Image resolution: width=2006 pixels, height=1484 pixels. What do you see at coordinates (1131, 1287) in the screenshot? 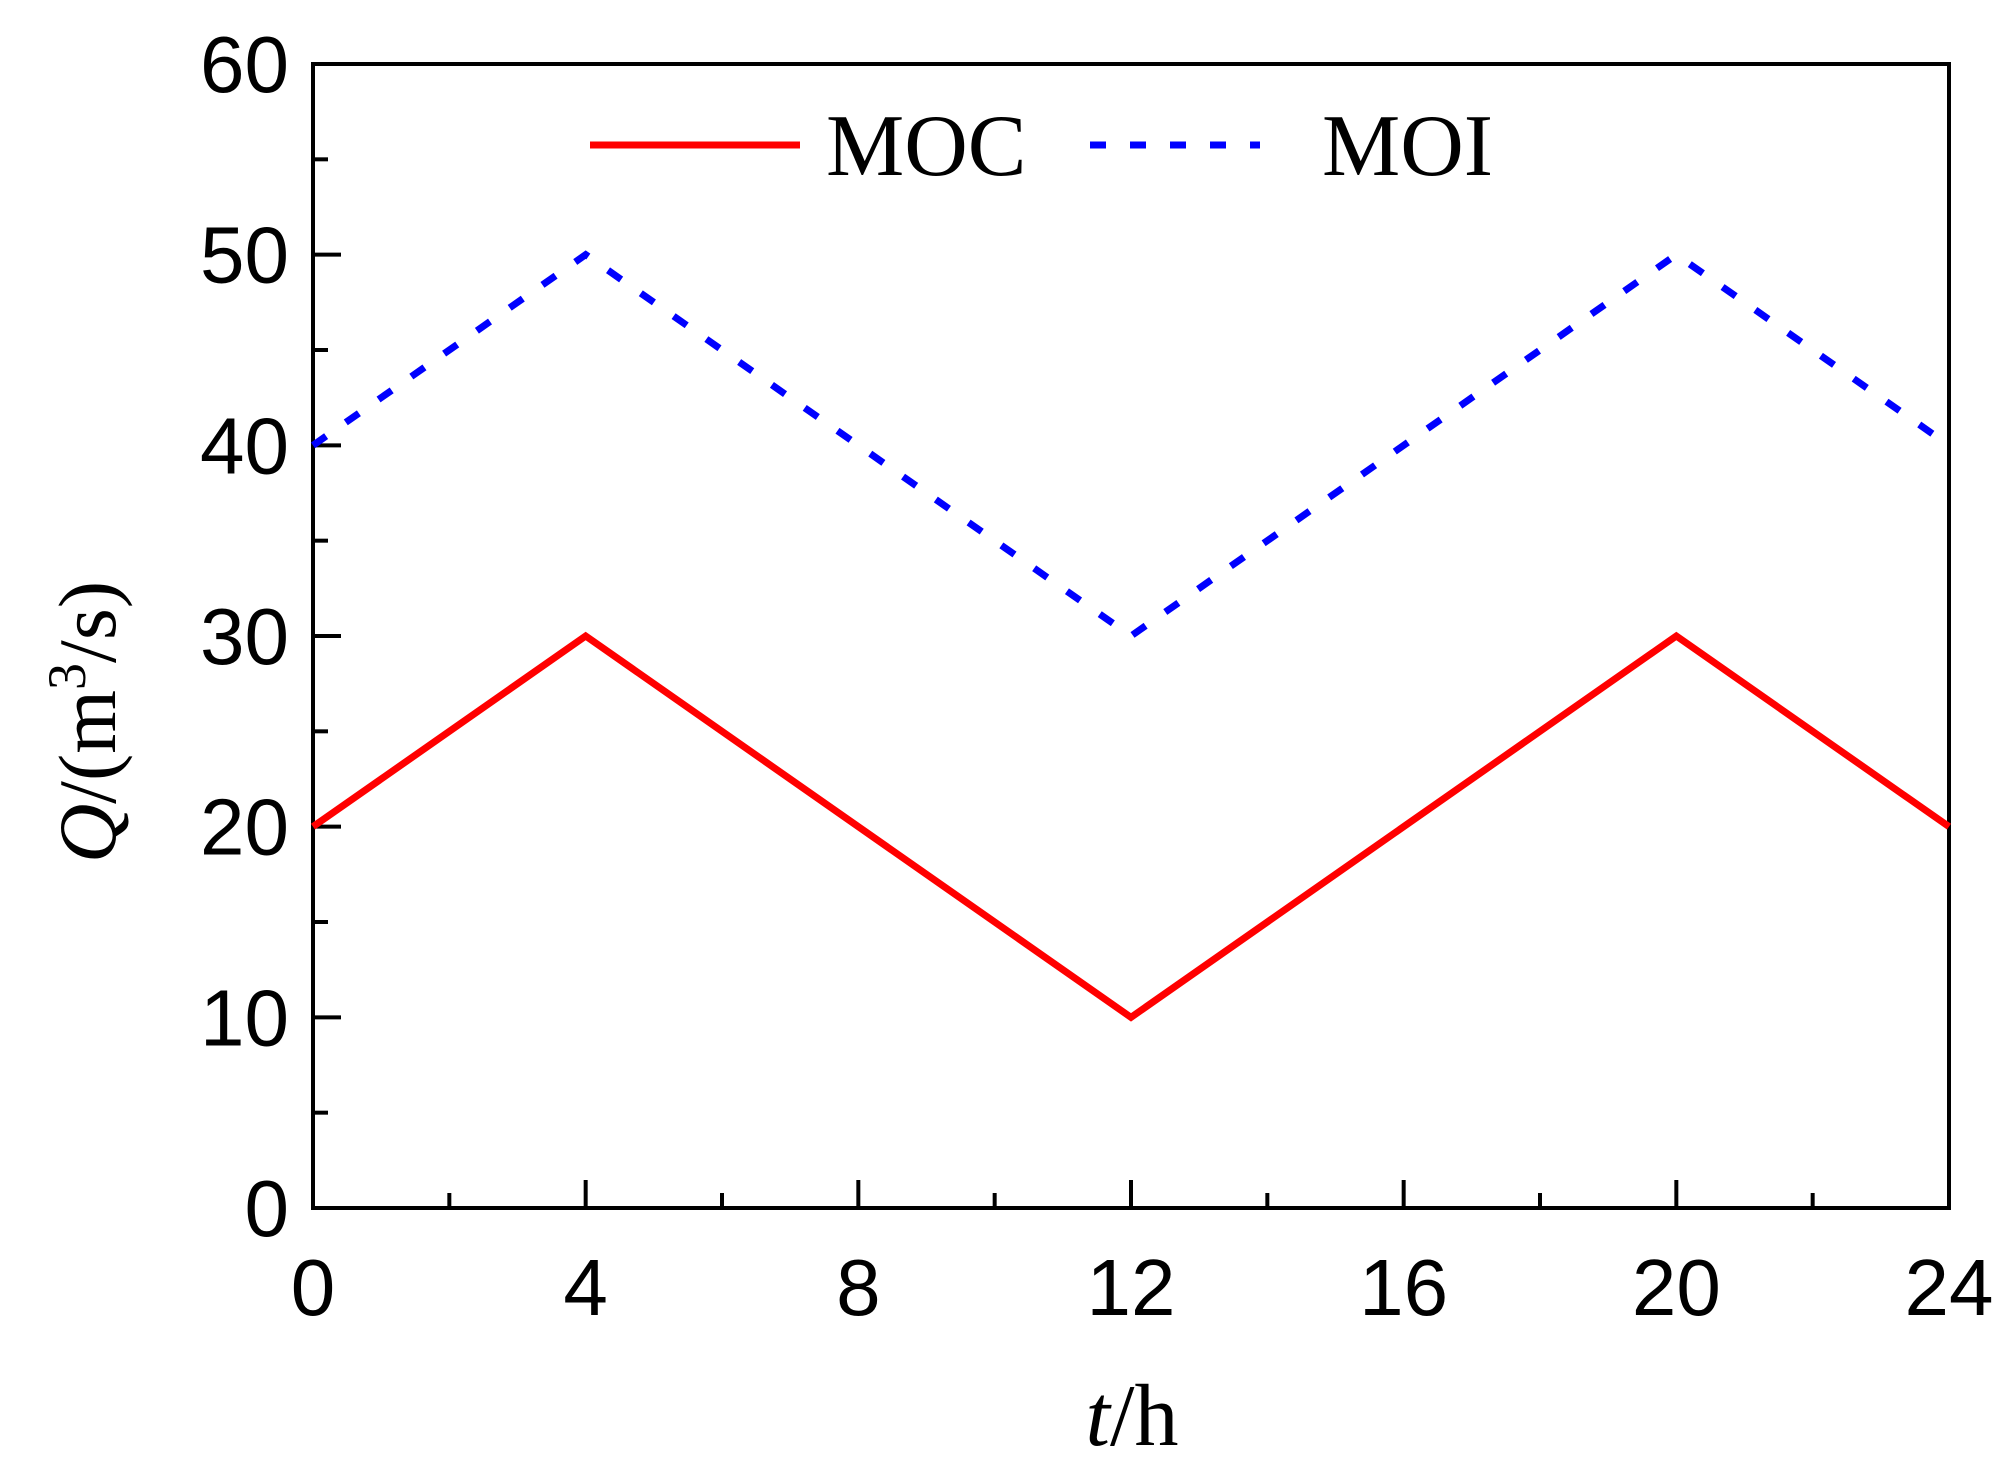
I see `x-tick-label: 12` at bounding box center [1131, 1287].